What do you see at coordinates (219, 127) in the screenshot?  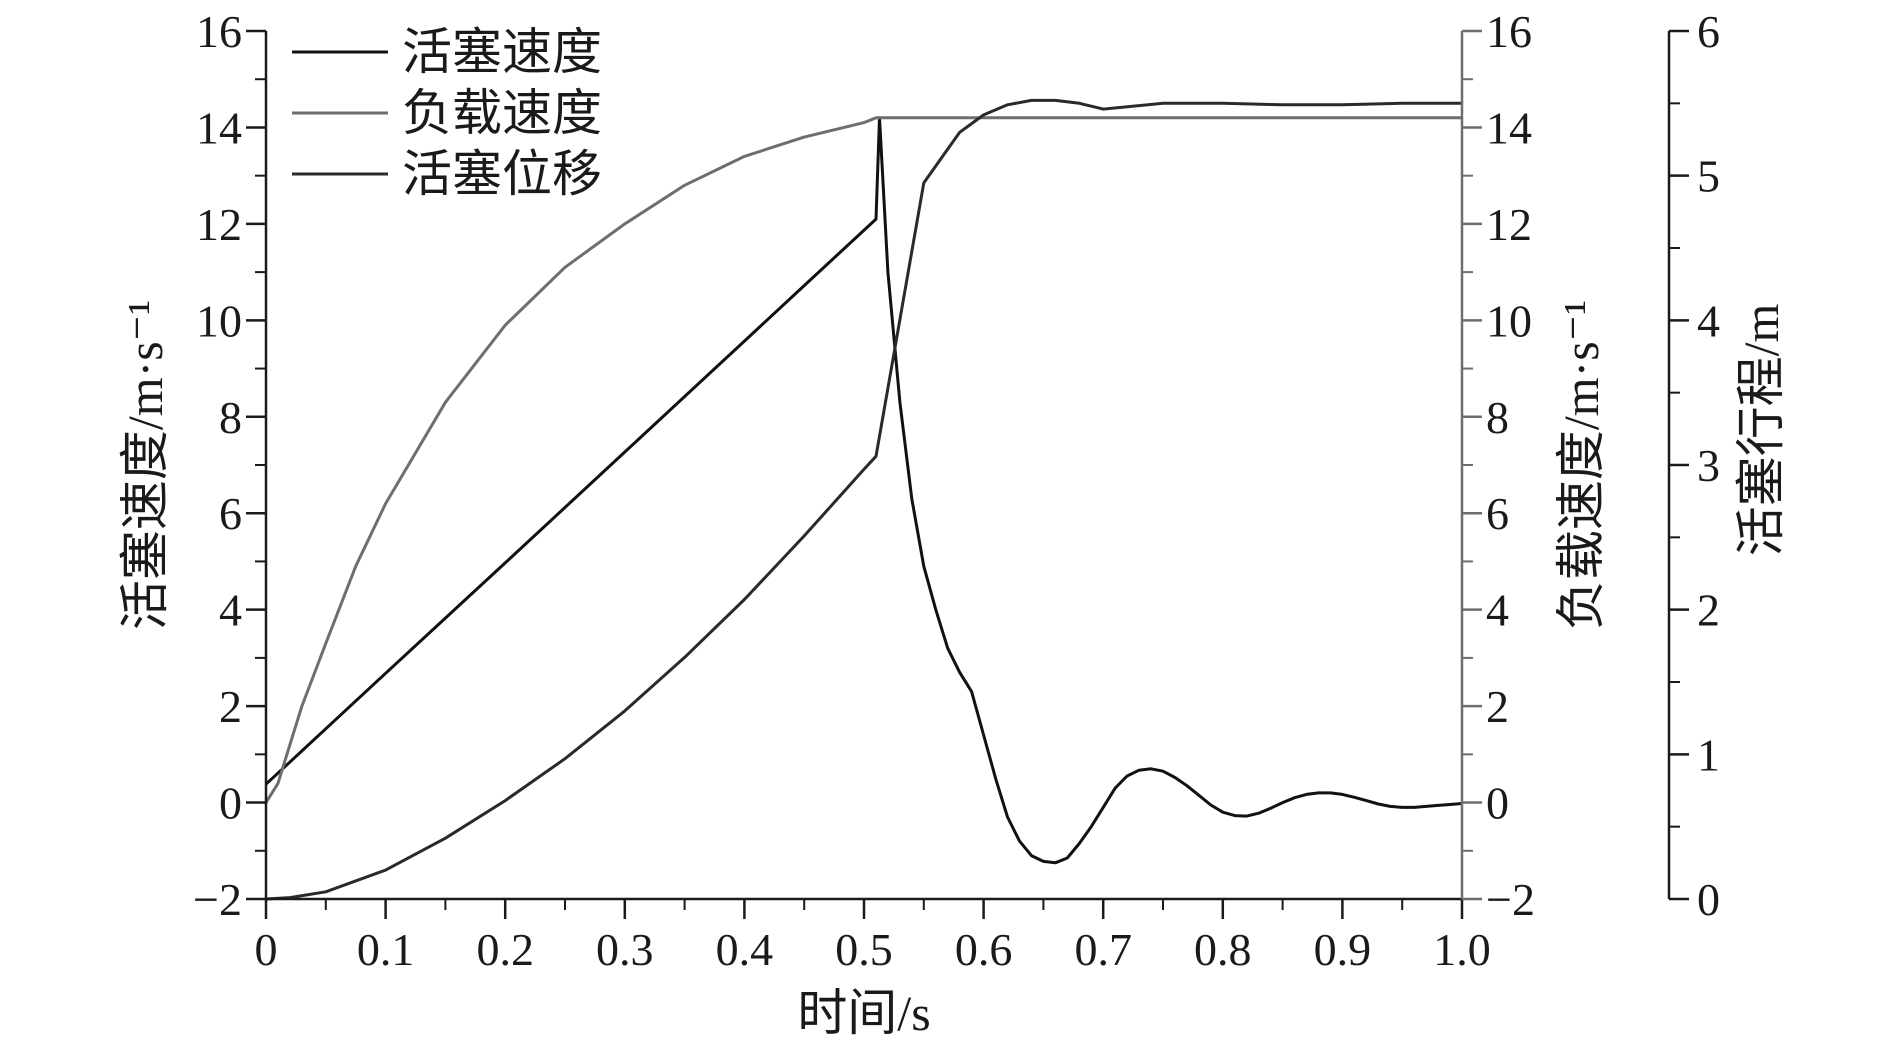 I see `left-tick-label: 14` at bounding box center [219, 127].